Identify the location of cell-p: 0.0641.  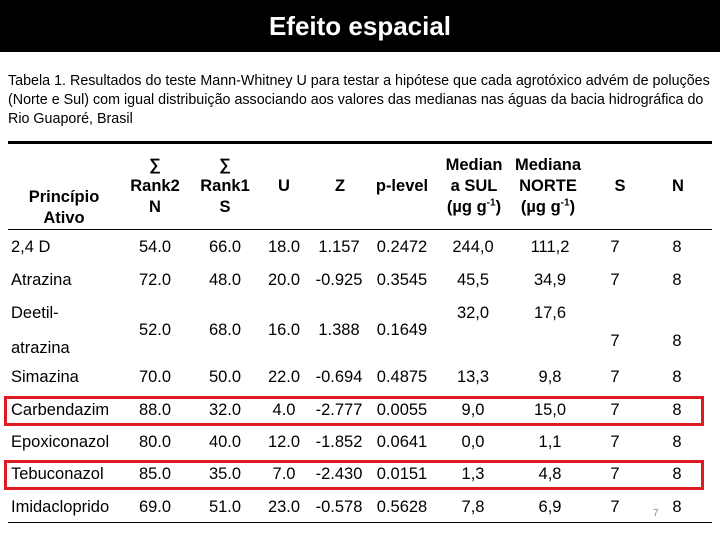
(402, 442).